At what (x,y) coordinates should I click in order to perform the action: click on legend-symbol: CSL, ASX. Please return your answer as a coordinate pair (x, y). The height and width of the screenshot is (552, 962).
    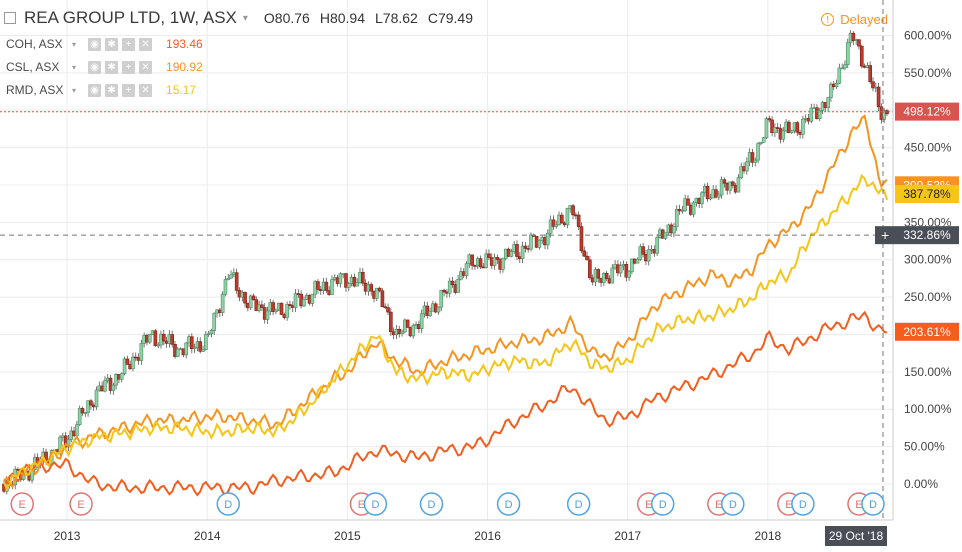
    Looking at the image, I should click on (33, 67).